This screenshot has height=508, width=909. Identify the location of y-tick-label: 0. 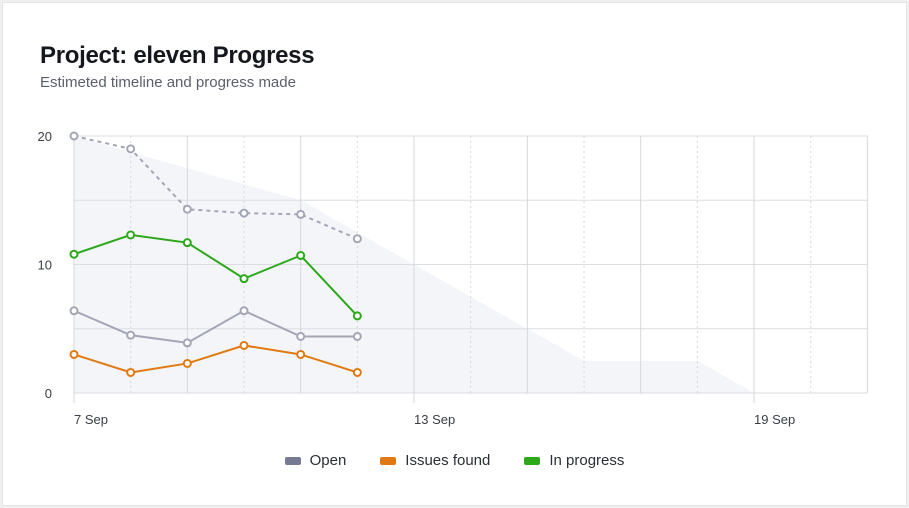
(48, 393).